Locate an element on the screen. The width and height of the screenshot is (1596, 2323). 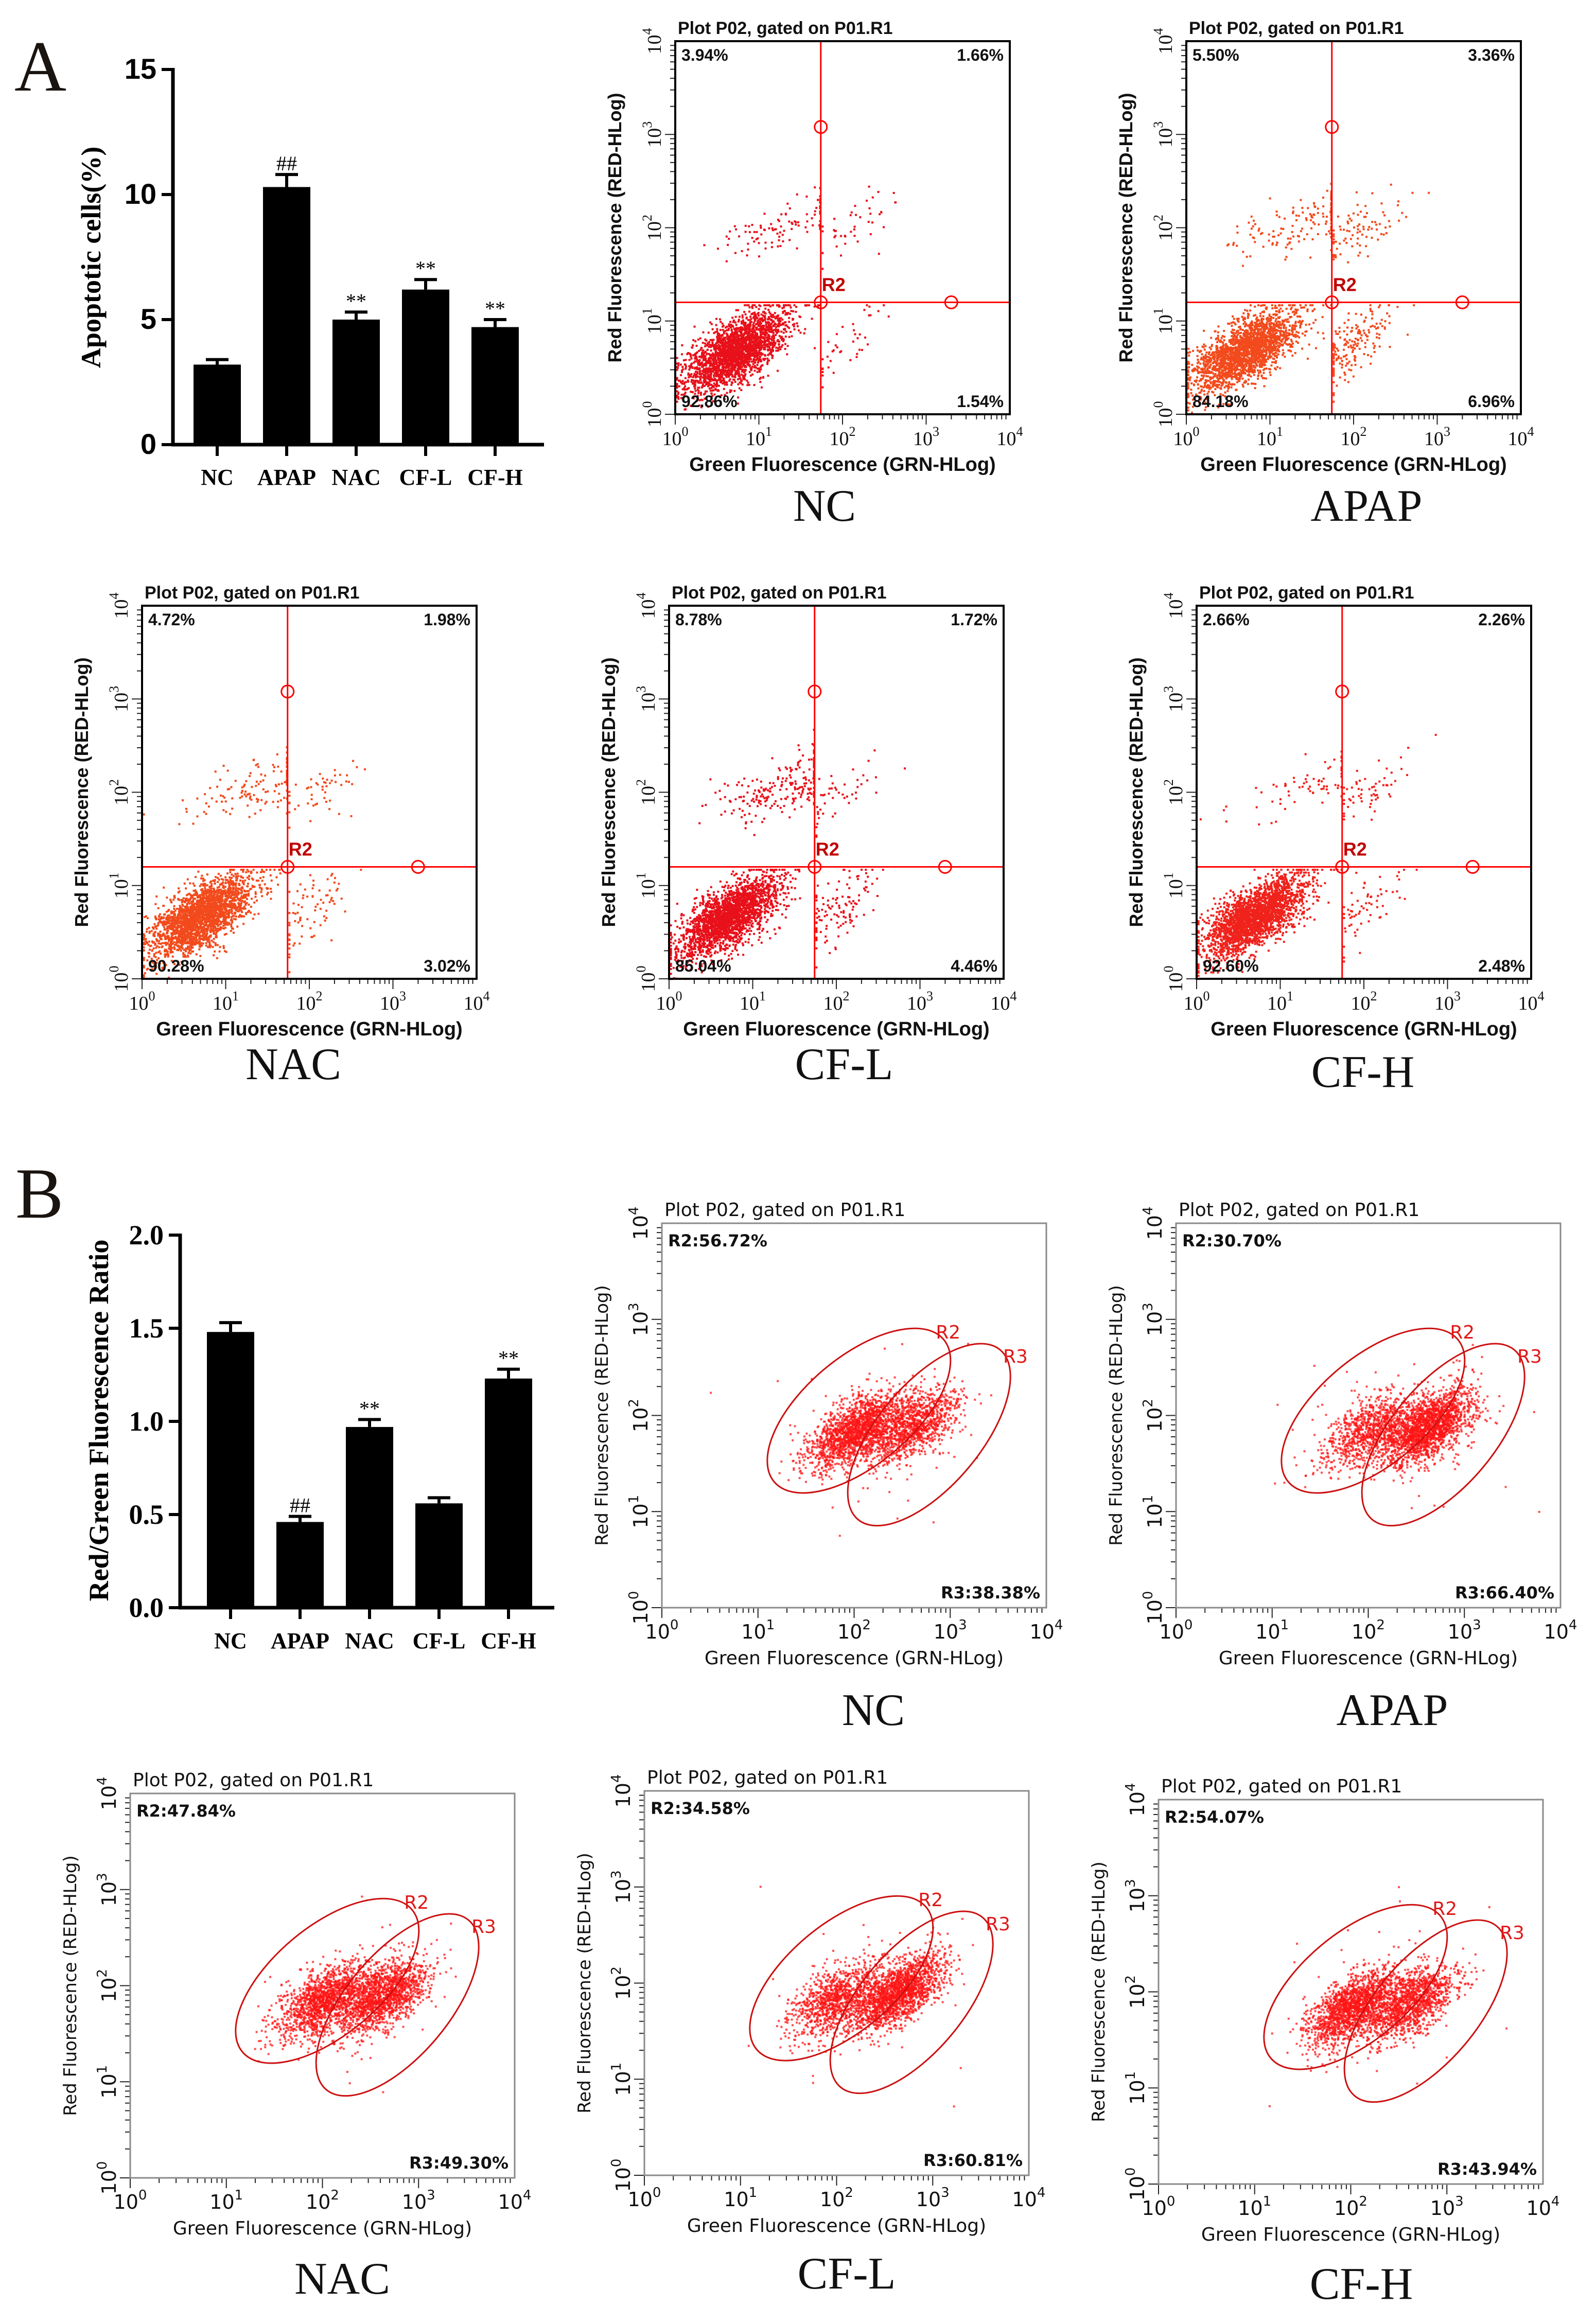
tick-base: 10 is located at coordinates (1183, 439).